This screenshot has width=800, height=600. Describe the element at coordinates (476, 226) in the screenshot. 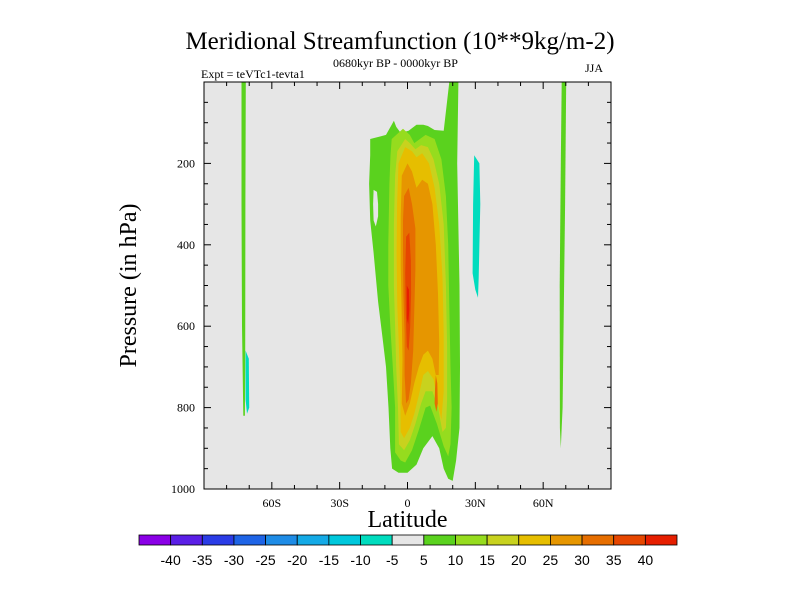

I see `contour-region-right-cyan-blob` at that location.